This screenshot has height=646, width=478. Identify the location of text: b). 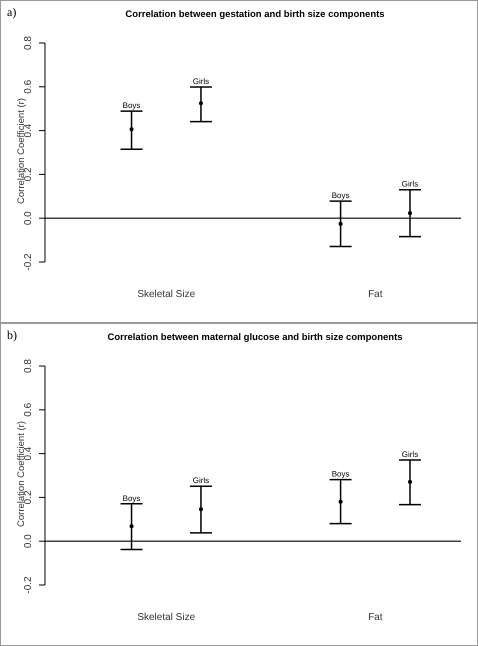
(12, 335).